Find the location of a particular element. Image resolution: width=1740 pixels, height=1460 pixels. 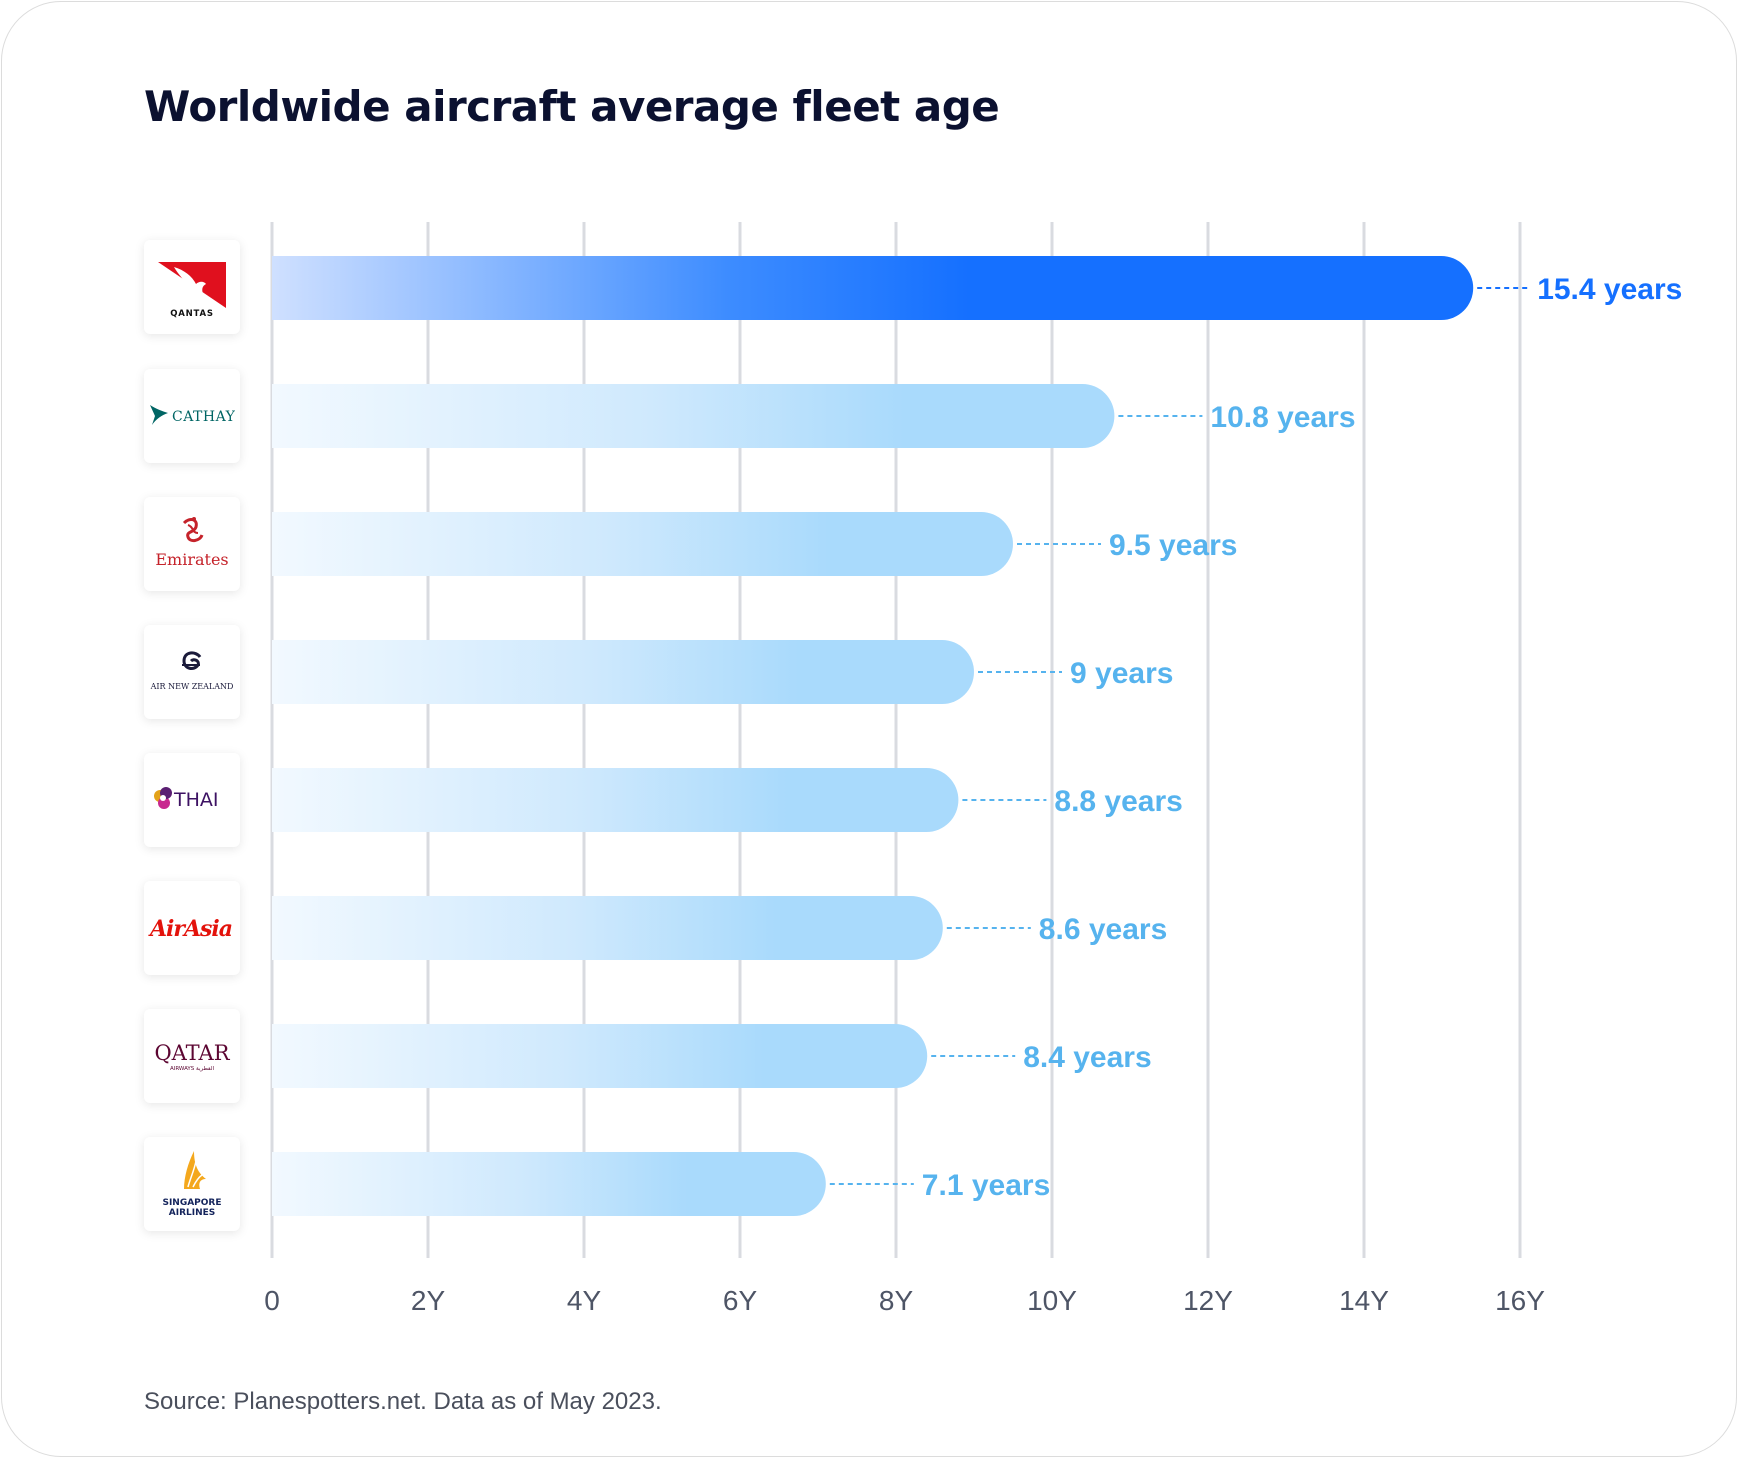

bar-thai is located at coordinates (615, 800).